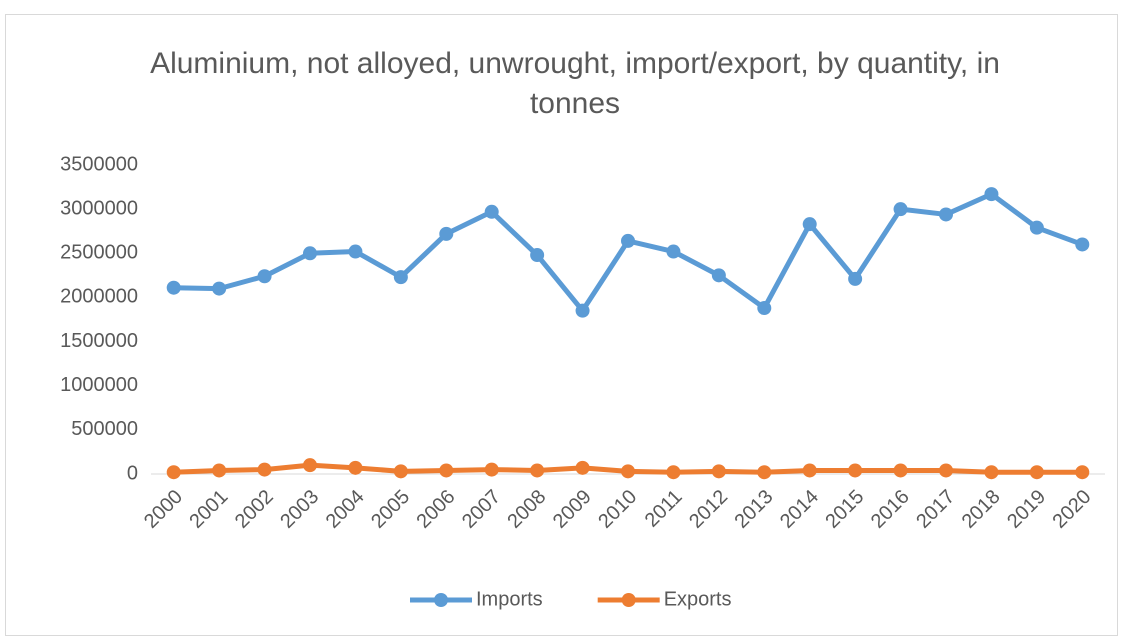  What do you see at coordinates (526, 509) in the screenshot?
I see `x-tick-label: 2008` at bounding box center [526, 509].